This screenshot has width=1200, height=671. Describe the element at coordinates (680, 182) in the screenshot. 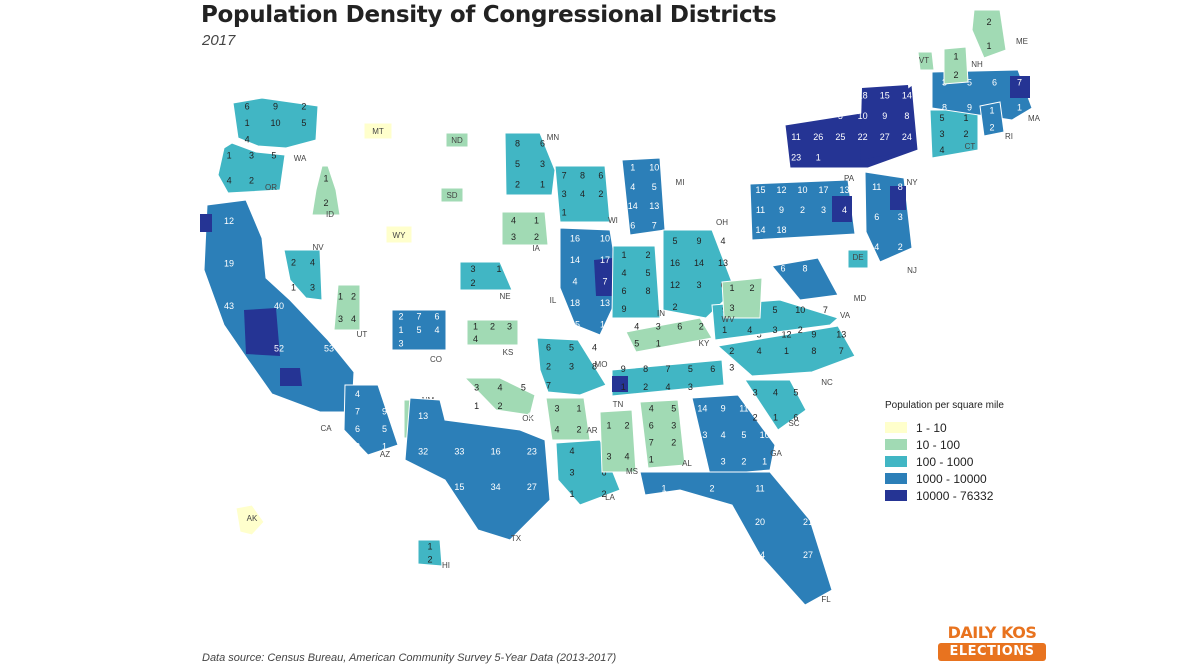

I see `state-abbreviation: MI` at that location.